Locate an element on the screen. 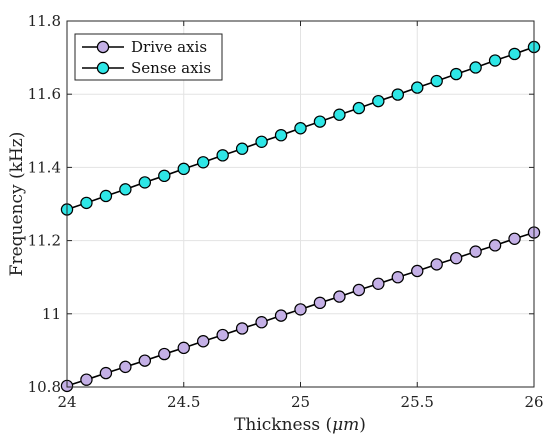  y-tick-label: 11.8 is located at coordinates (44, 21).